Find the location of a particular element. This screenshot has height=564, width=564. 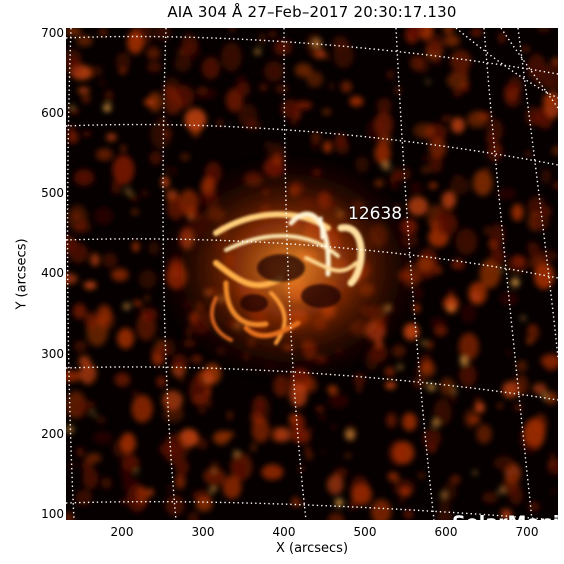

x-axis-label: X (arcsecs) is located at coordinates (312, 548).